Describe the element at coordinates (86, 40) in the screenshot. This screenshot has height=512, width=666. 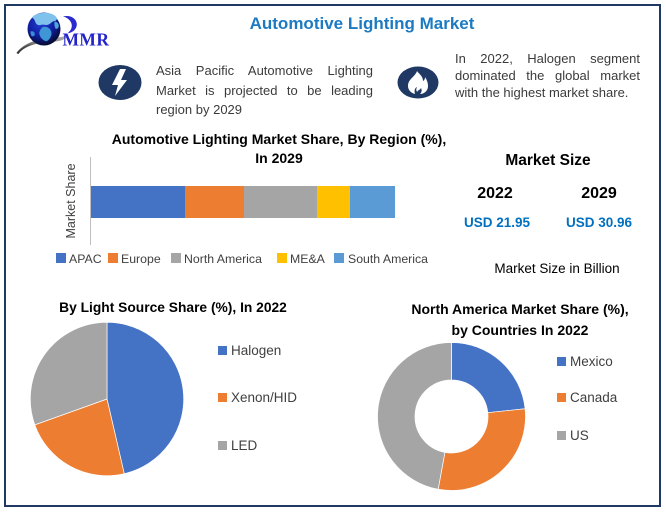
I see `svg-text: MMR` at that location.